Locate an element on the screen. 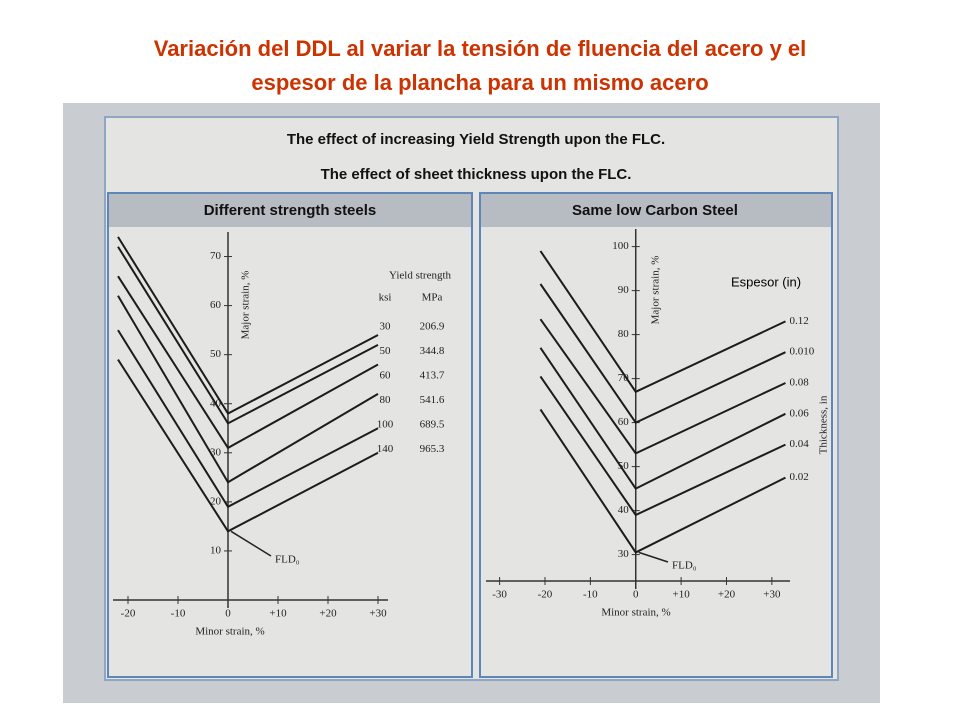 The height and width of the screenshot is (720, 960). legend-label: 0.06 is located at coordinates (799, 413).